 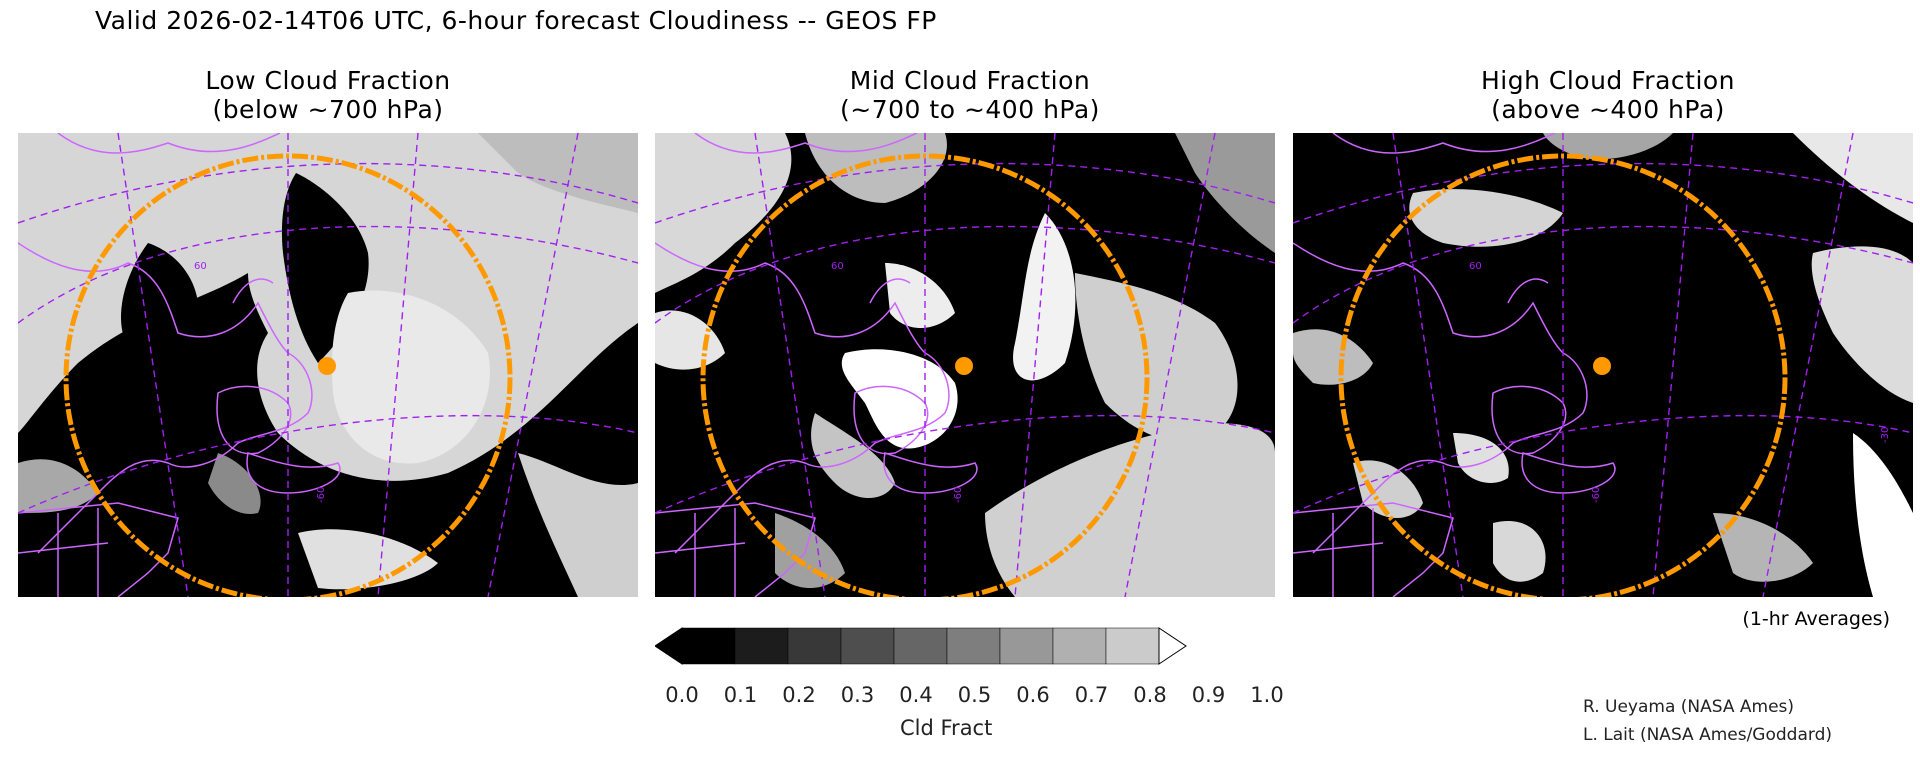 I want to click on colorbar-tick-label: 0.5, so click(x=974, y=695).